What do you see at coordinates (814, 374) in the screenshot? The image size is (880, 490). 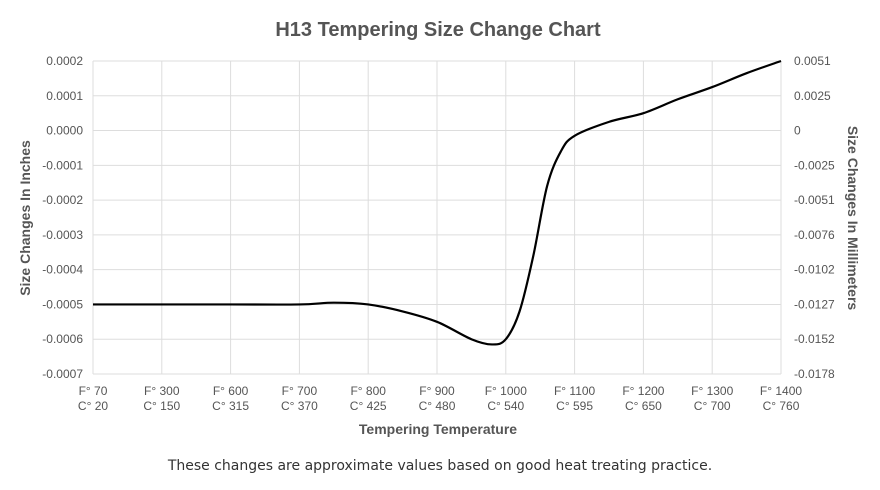 I see `y2-tick-label: -0.0178` at bounding box center [814, 374].